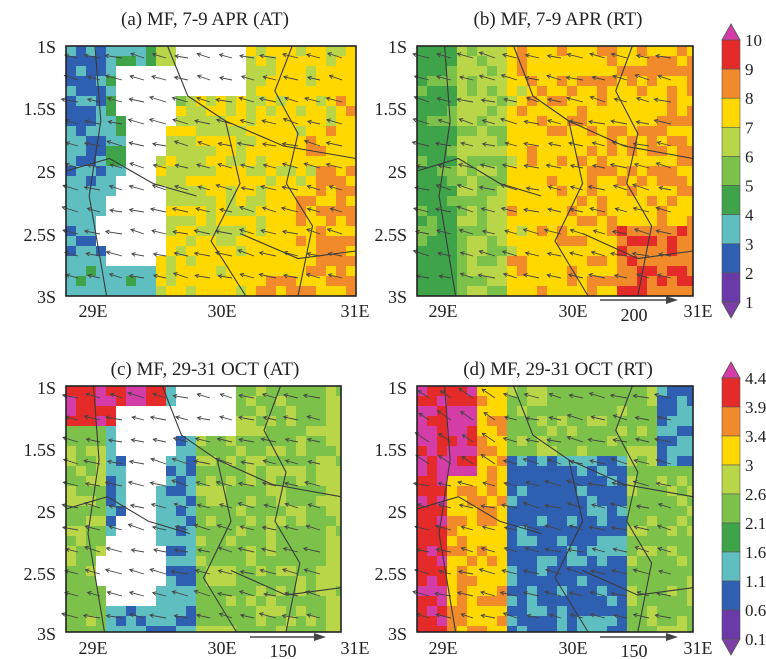 The height and width of the screenshot is (659, 766). I want to click on colorbar-band, so click(731, 421).